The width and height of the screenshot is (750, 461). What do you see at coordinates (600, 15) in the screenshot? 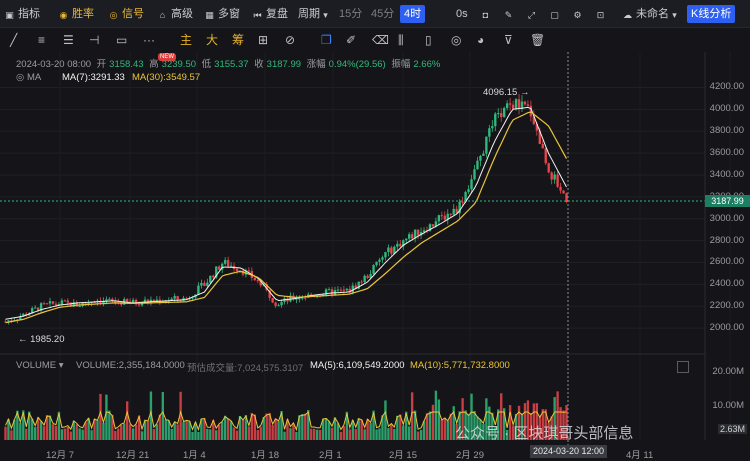
I see `crop-icon: ⊡` at bounding box center [600, 15].